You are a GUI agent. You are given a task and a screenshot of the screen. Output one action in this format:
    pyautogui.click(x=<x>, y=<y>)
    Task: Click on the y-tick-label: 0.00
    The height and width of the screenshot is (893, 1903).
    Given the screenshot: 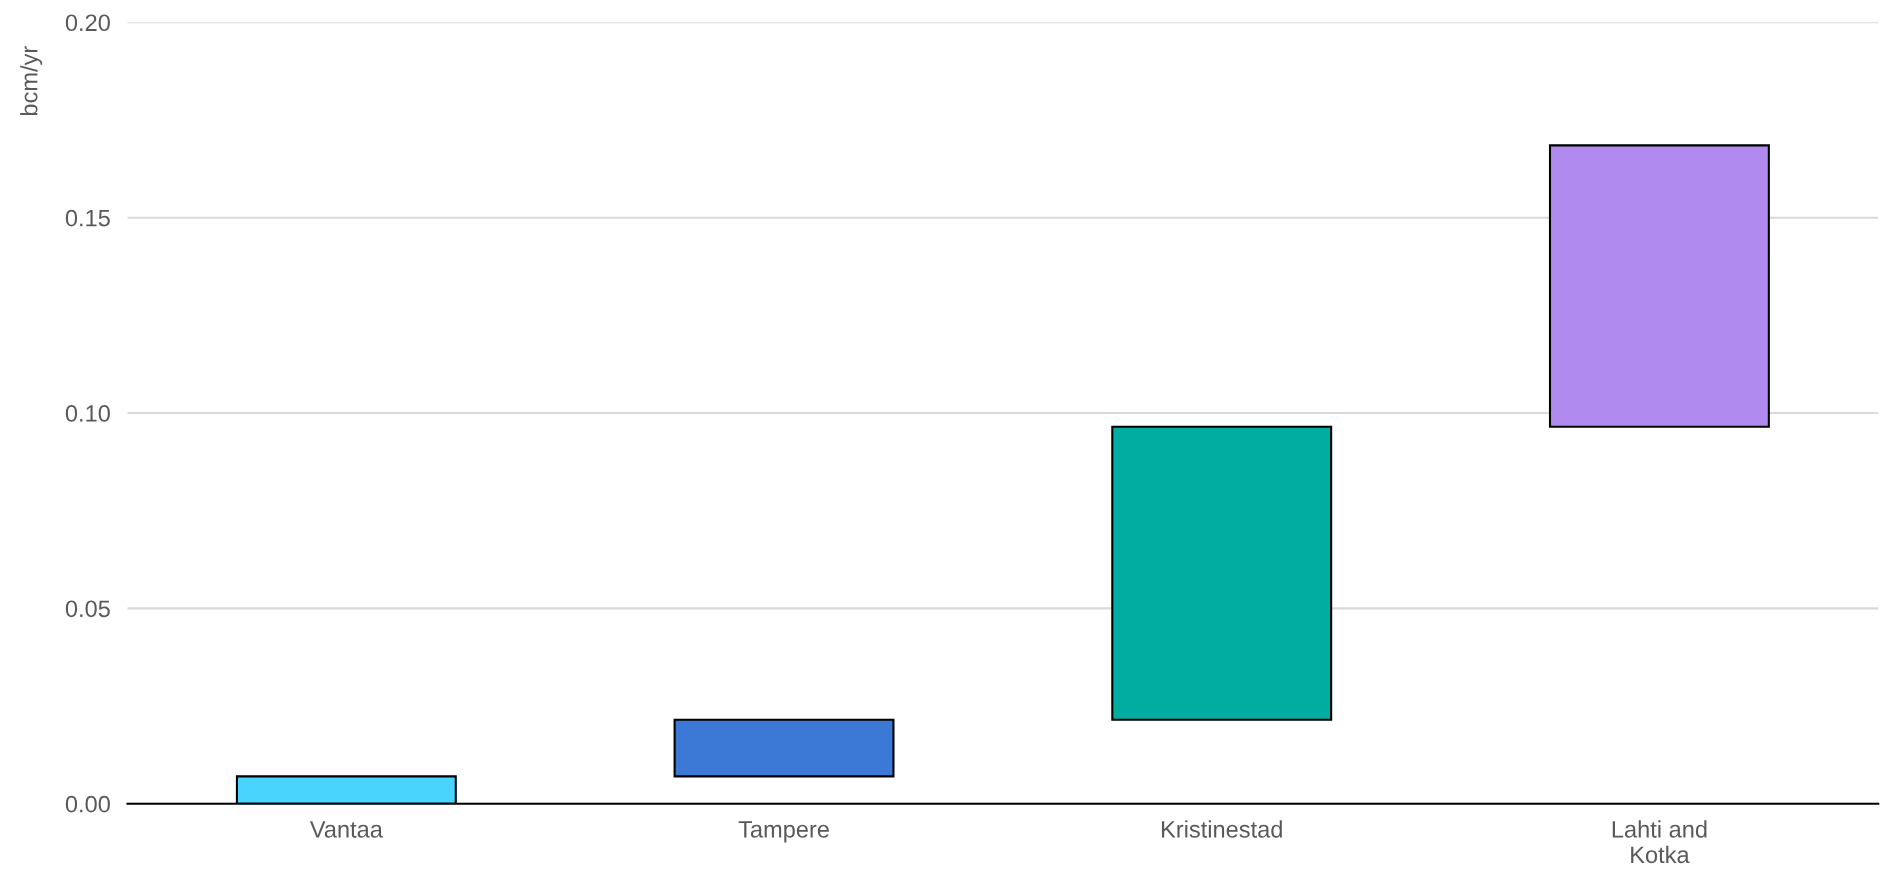 What is the action you would take?
    pyautogui.click(x=87, y=804)
    